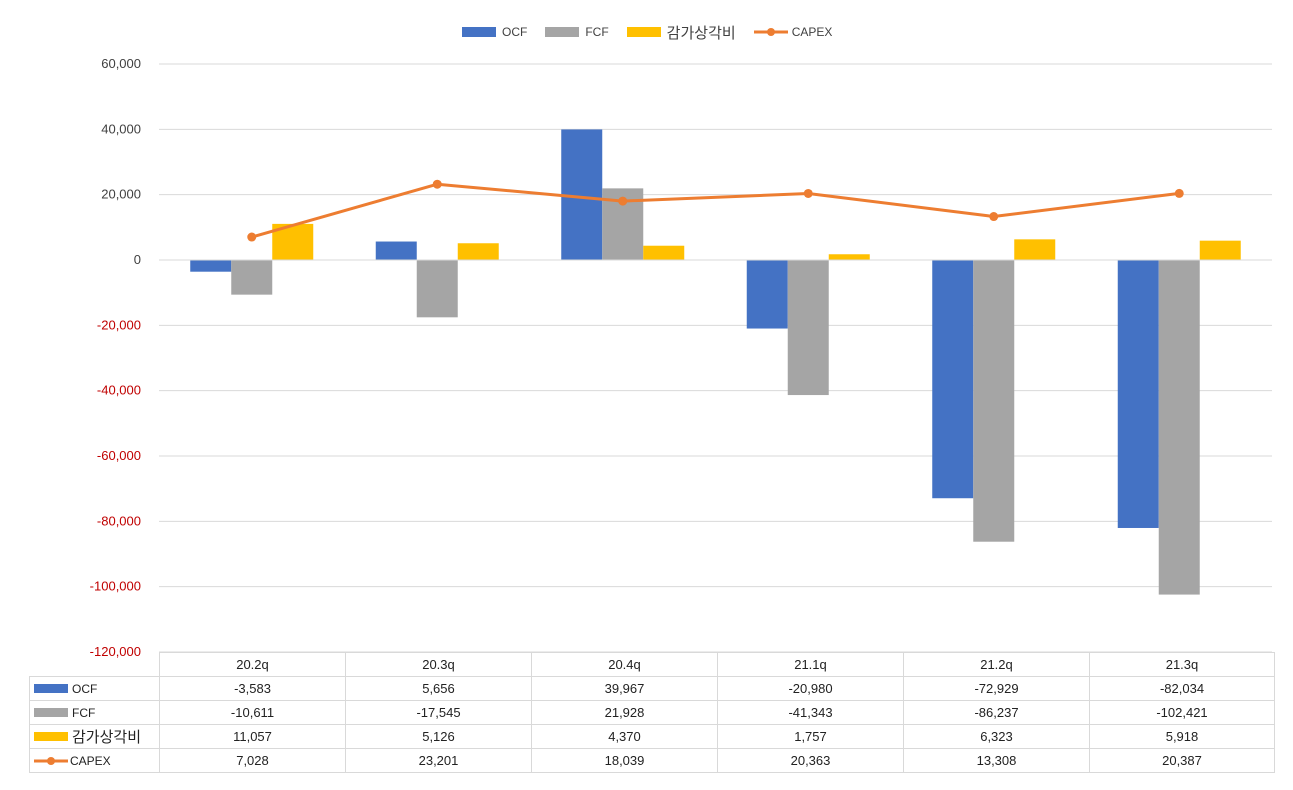  Describe the element at coordinates (438, 664) in the screenshot. I see `table-category: 20.3q` at that location.